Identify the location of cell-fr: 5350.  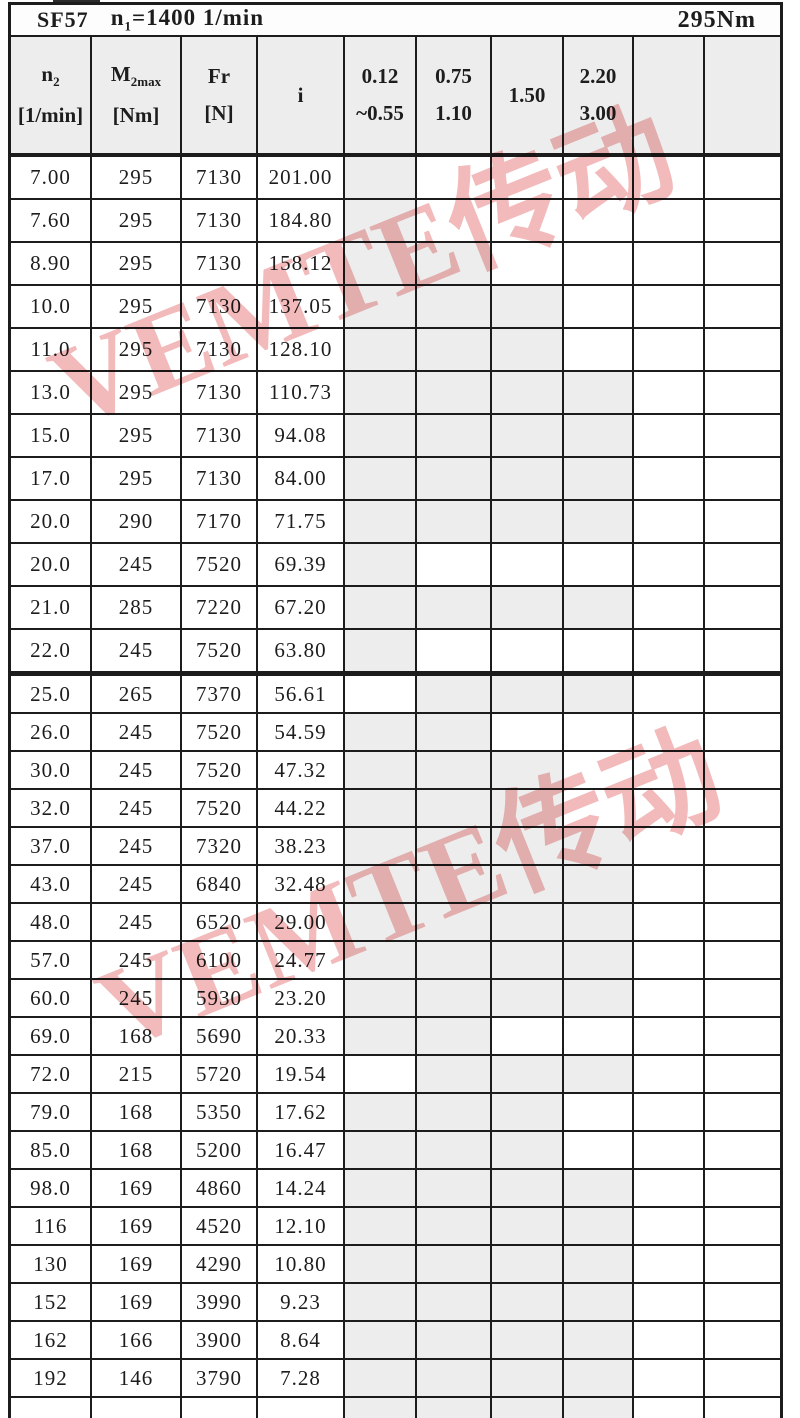
(219, 1112).